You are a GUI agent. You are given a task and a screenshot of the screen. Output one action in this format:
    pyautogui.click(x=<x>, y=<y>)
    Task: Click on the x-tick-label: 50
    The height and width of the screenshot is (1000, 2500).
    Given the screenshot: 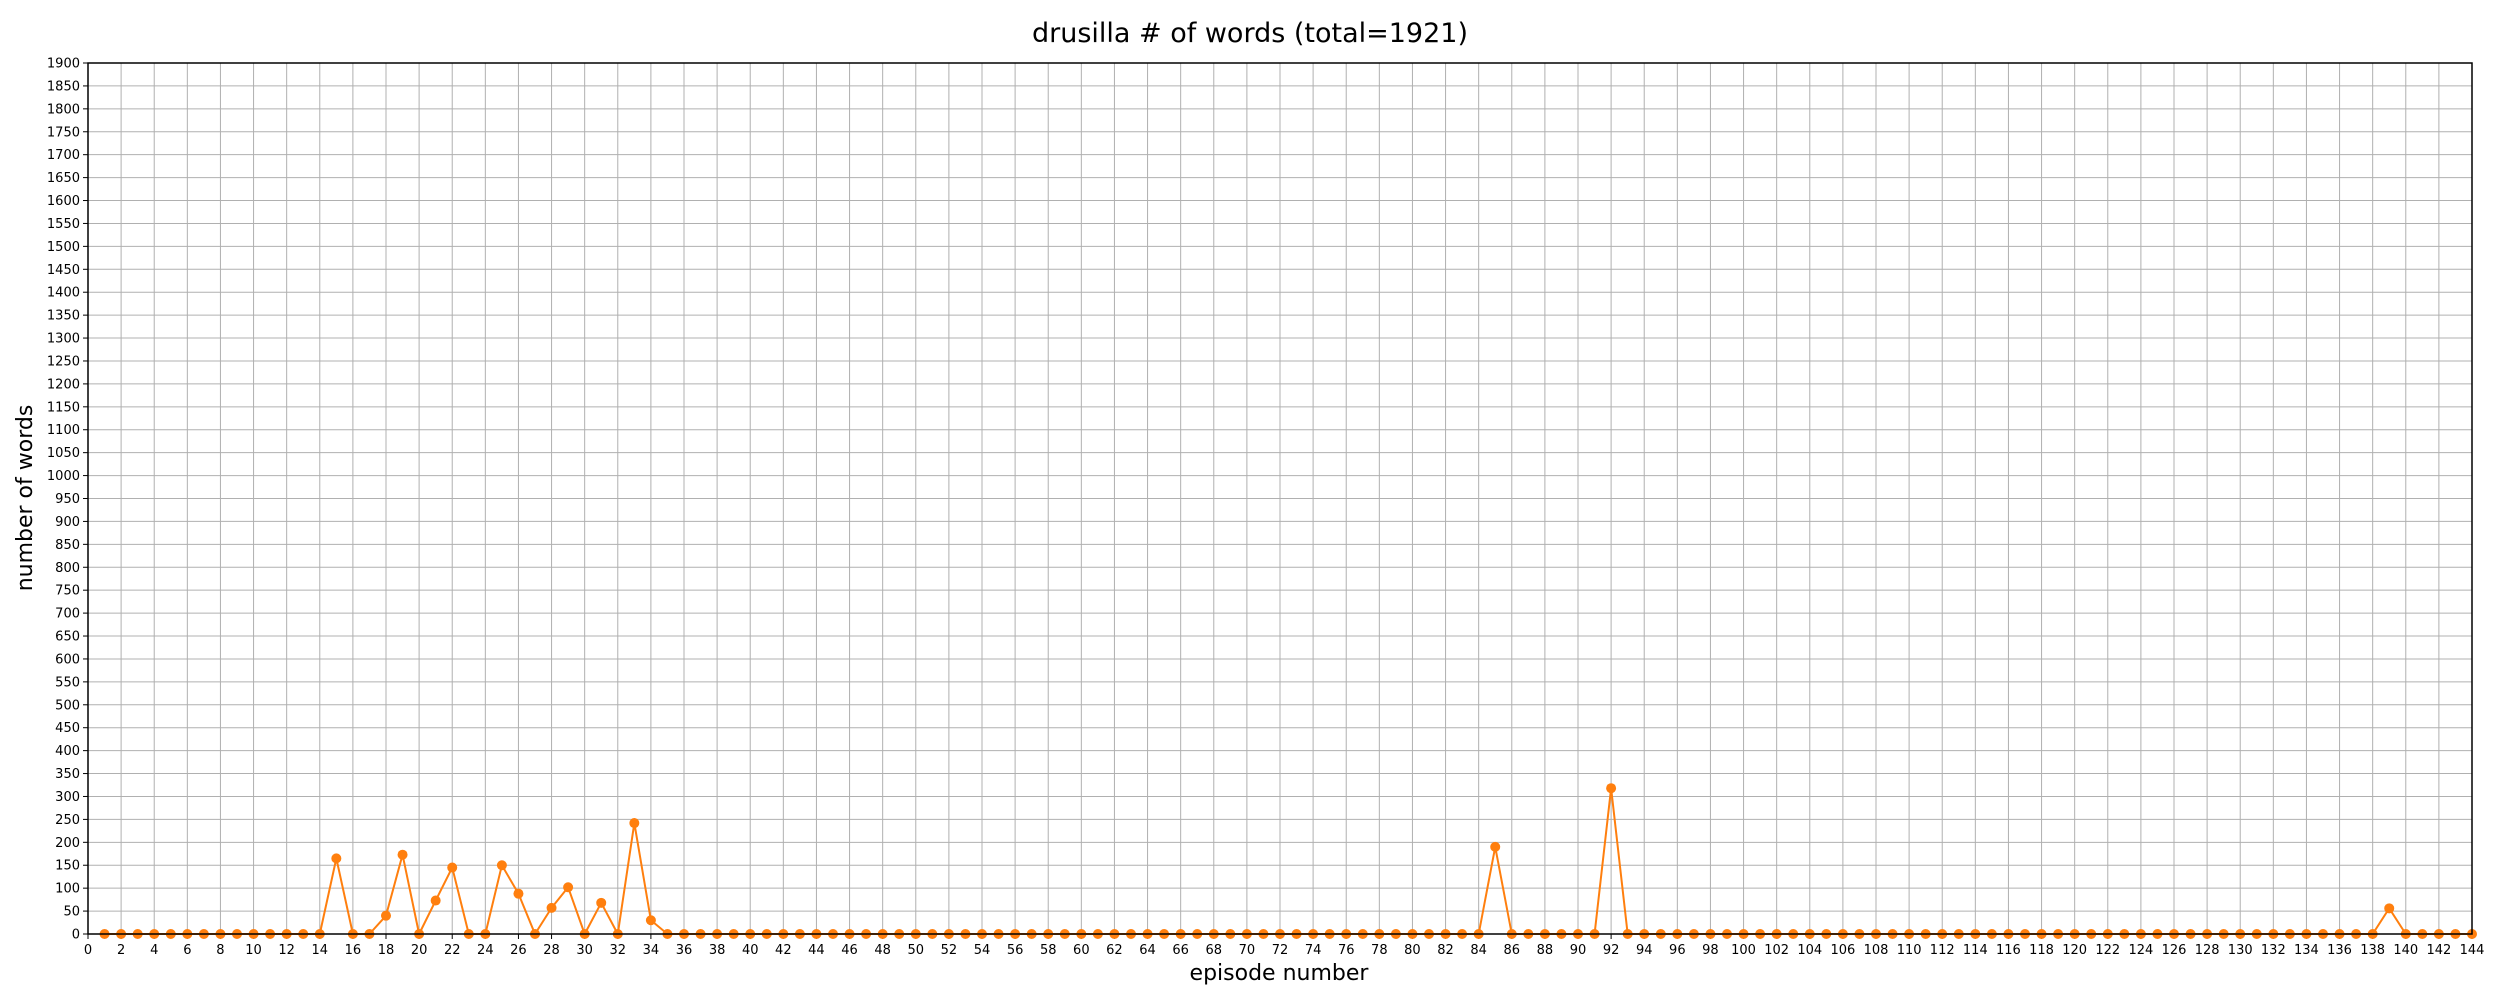 What is the action you would take?
    pyautogui.click(x=916, y=950)
    